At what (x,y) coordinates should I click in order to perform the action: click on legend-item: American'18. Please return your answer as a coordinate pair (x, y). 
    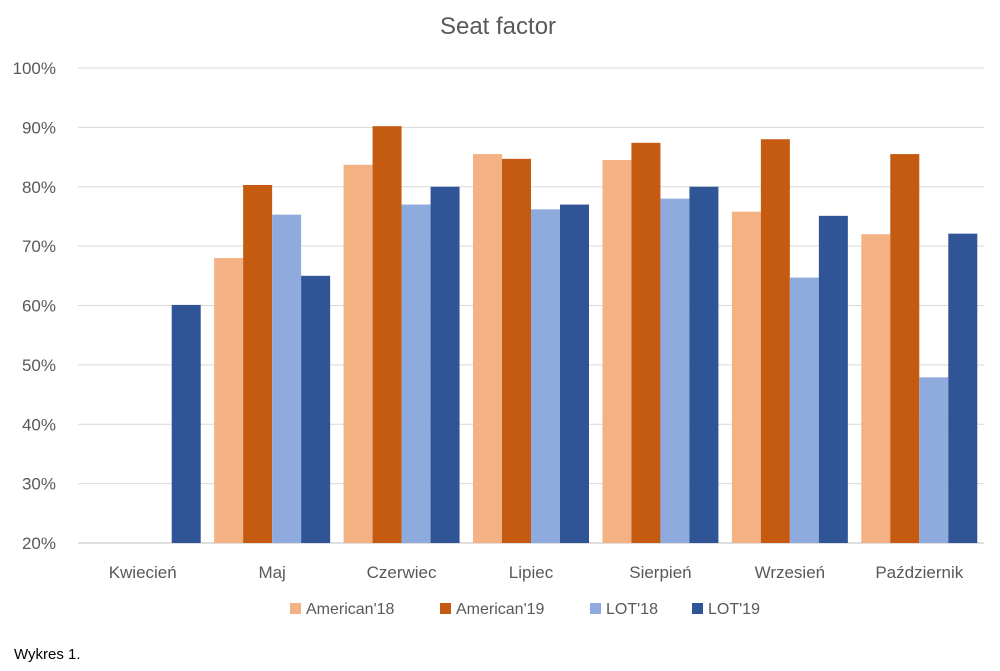
    Looking at the image, I should click on (342, 609).